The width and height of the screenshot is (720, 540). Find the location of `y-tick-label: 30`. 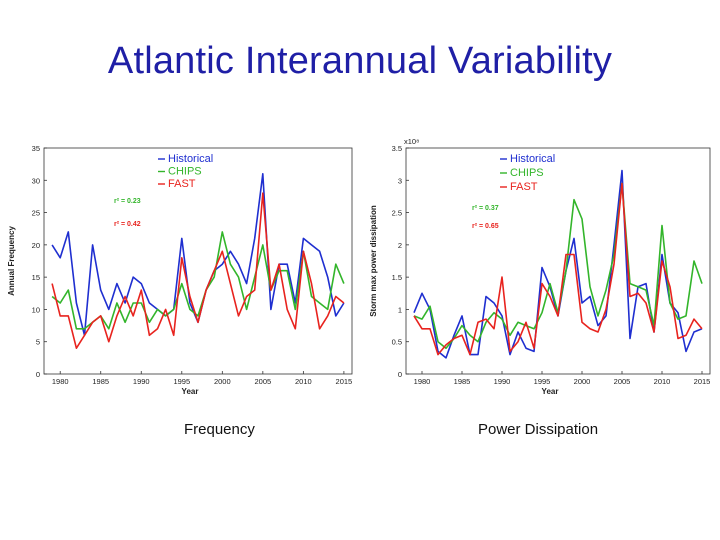

y-tick-label: 30 is located at coordinates (36, 180).